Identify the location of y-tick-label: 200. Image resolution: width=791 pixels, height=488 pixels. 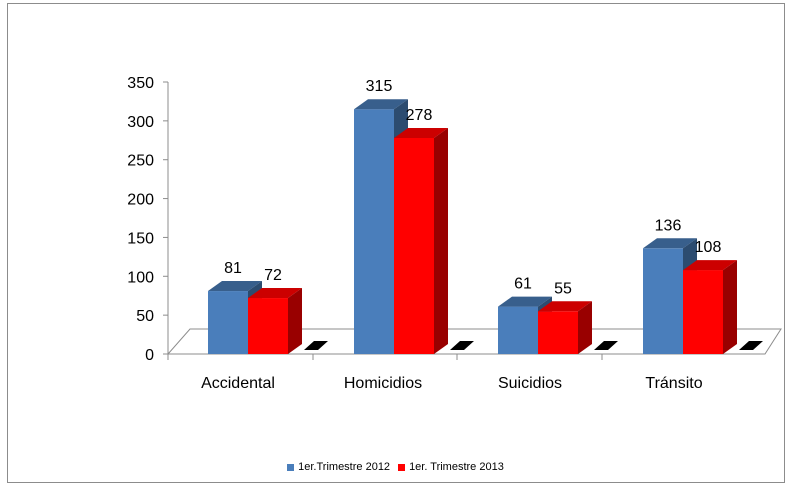
(140, 200).